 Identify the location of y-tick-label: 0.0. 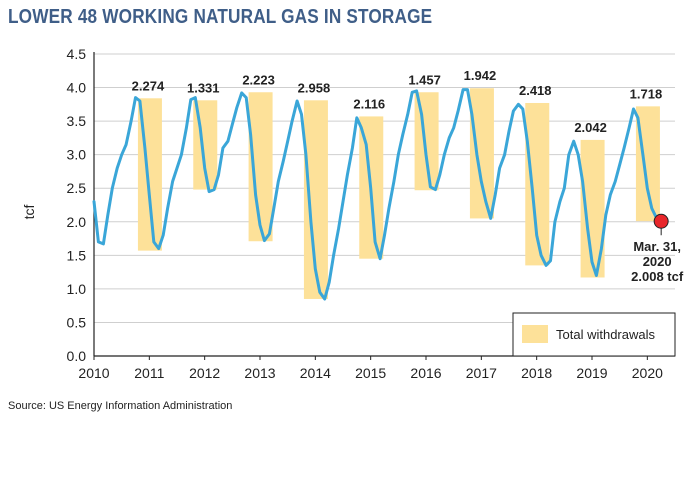
(77, 356).